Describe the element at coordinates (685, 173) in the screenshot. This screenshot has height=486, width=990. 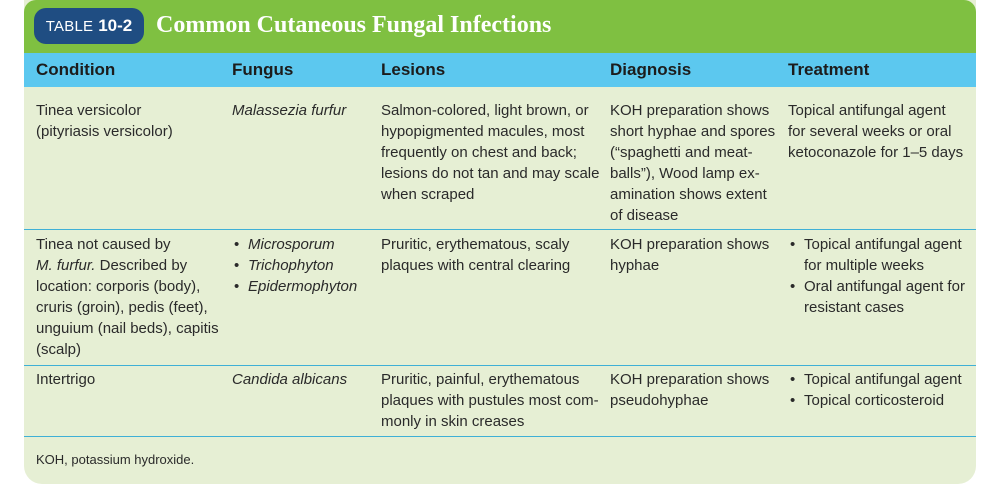
I see `cell-line: balls”), Wood lamp ex-` at that location.